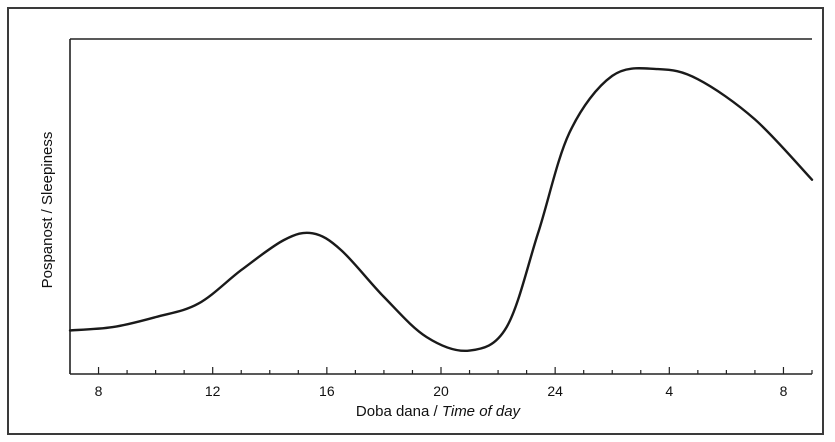  What do you see at coordinates (399, 411) in the screenshot?
I see `x-axis-label-plain: Doba dana /` at bounding box center [399, 411].